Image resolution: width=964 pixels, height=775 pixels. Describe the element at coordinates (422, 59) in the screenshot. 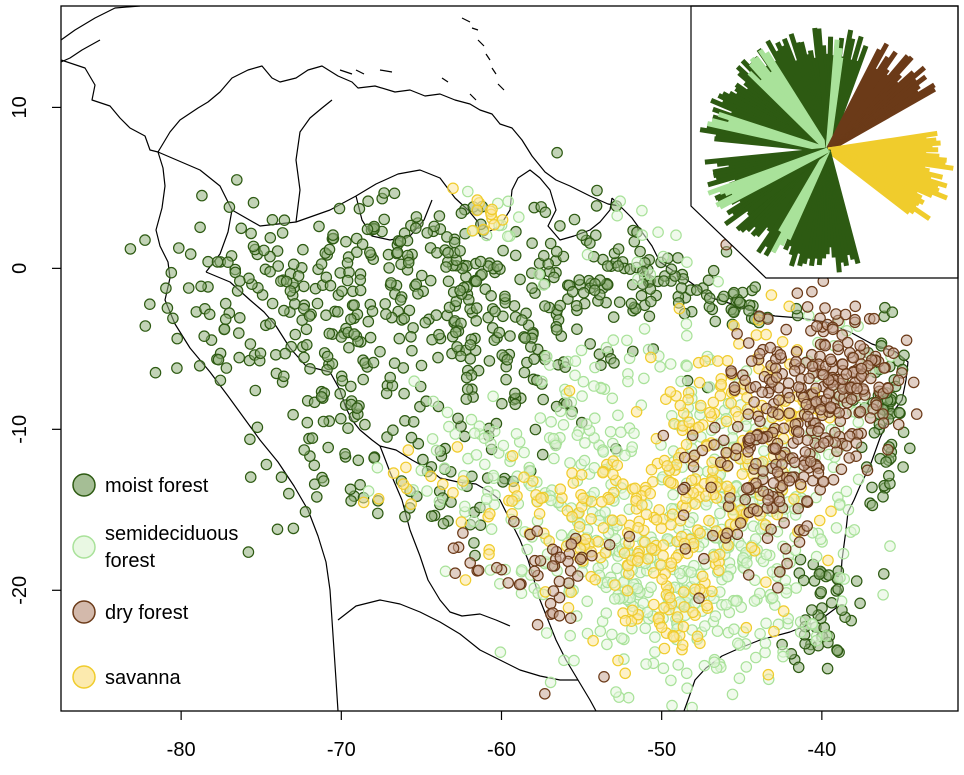

I see `caribbean-islands` at that location.